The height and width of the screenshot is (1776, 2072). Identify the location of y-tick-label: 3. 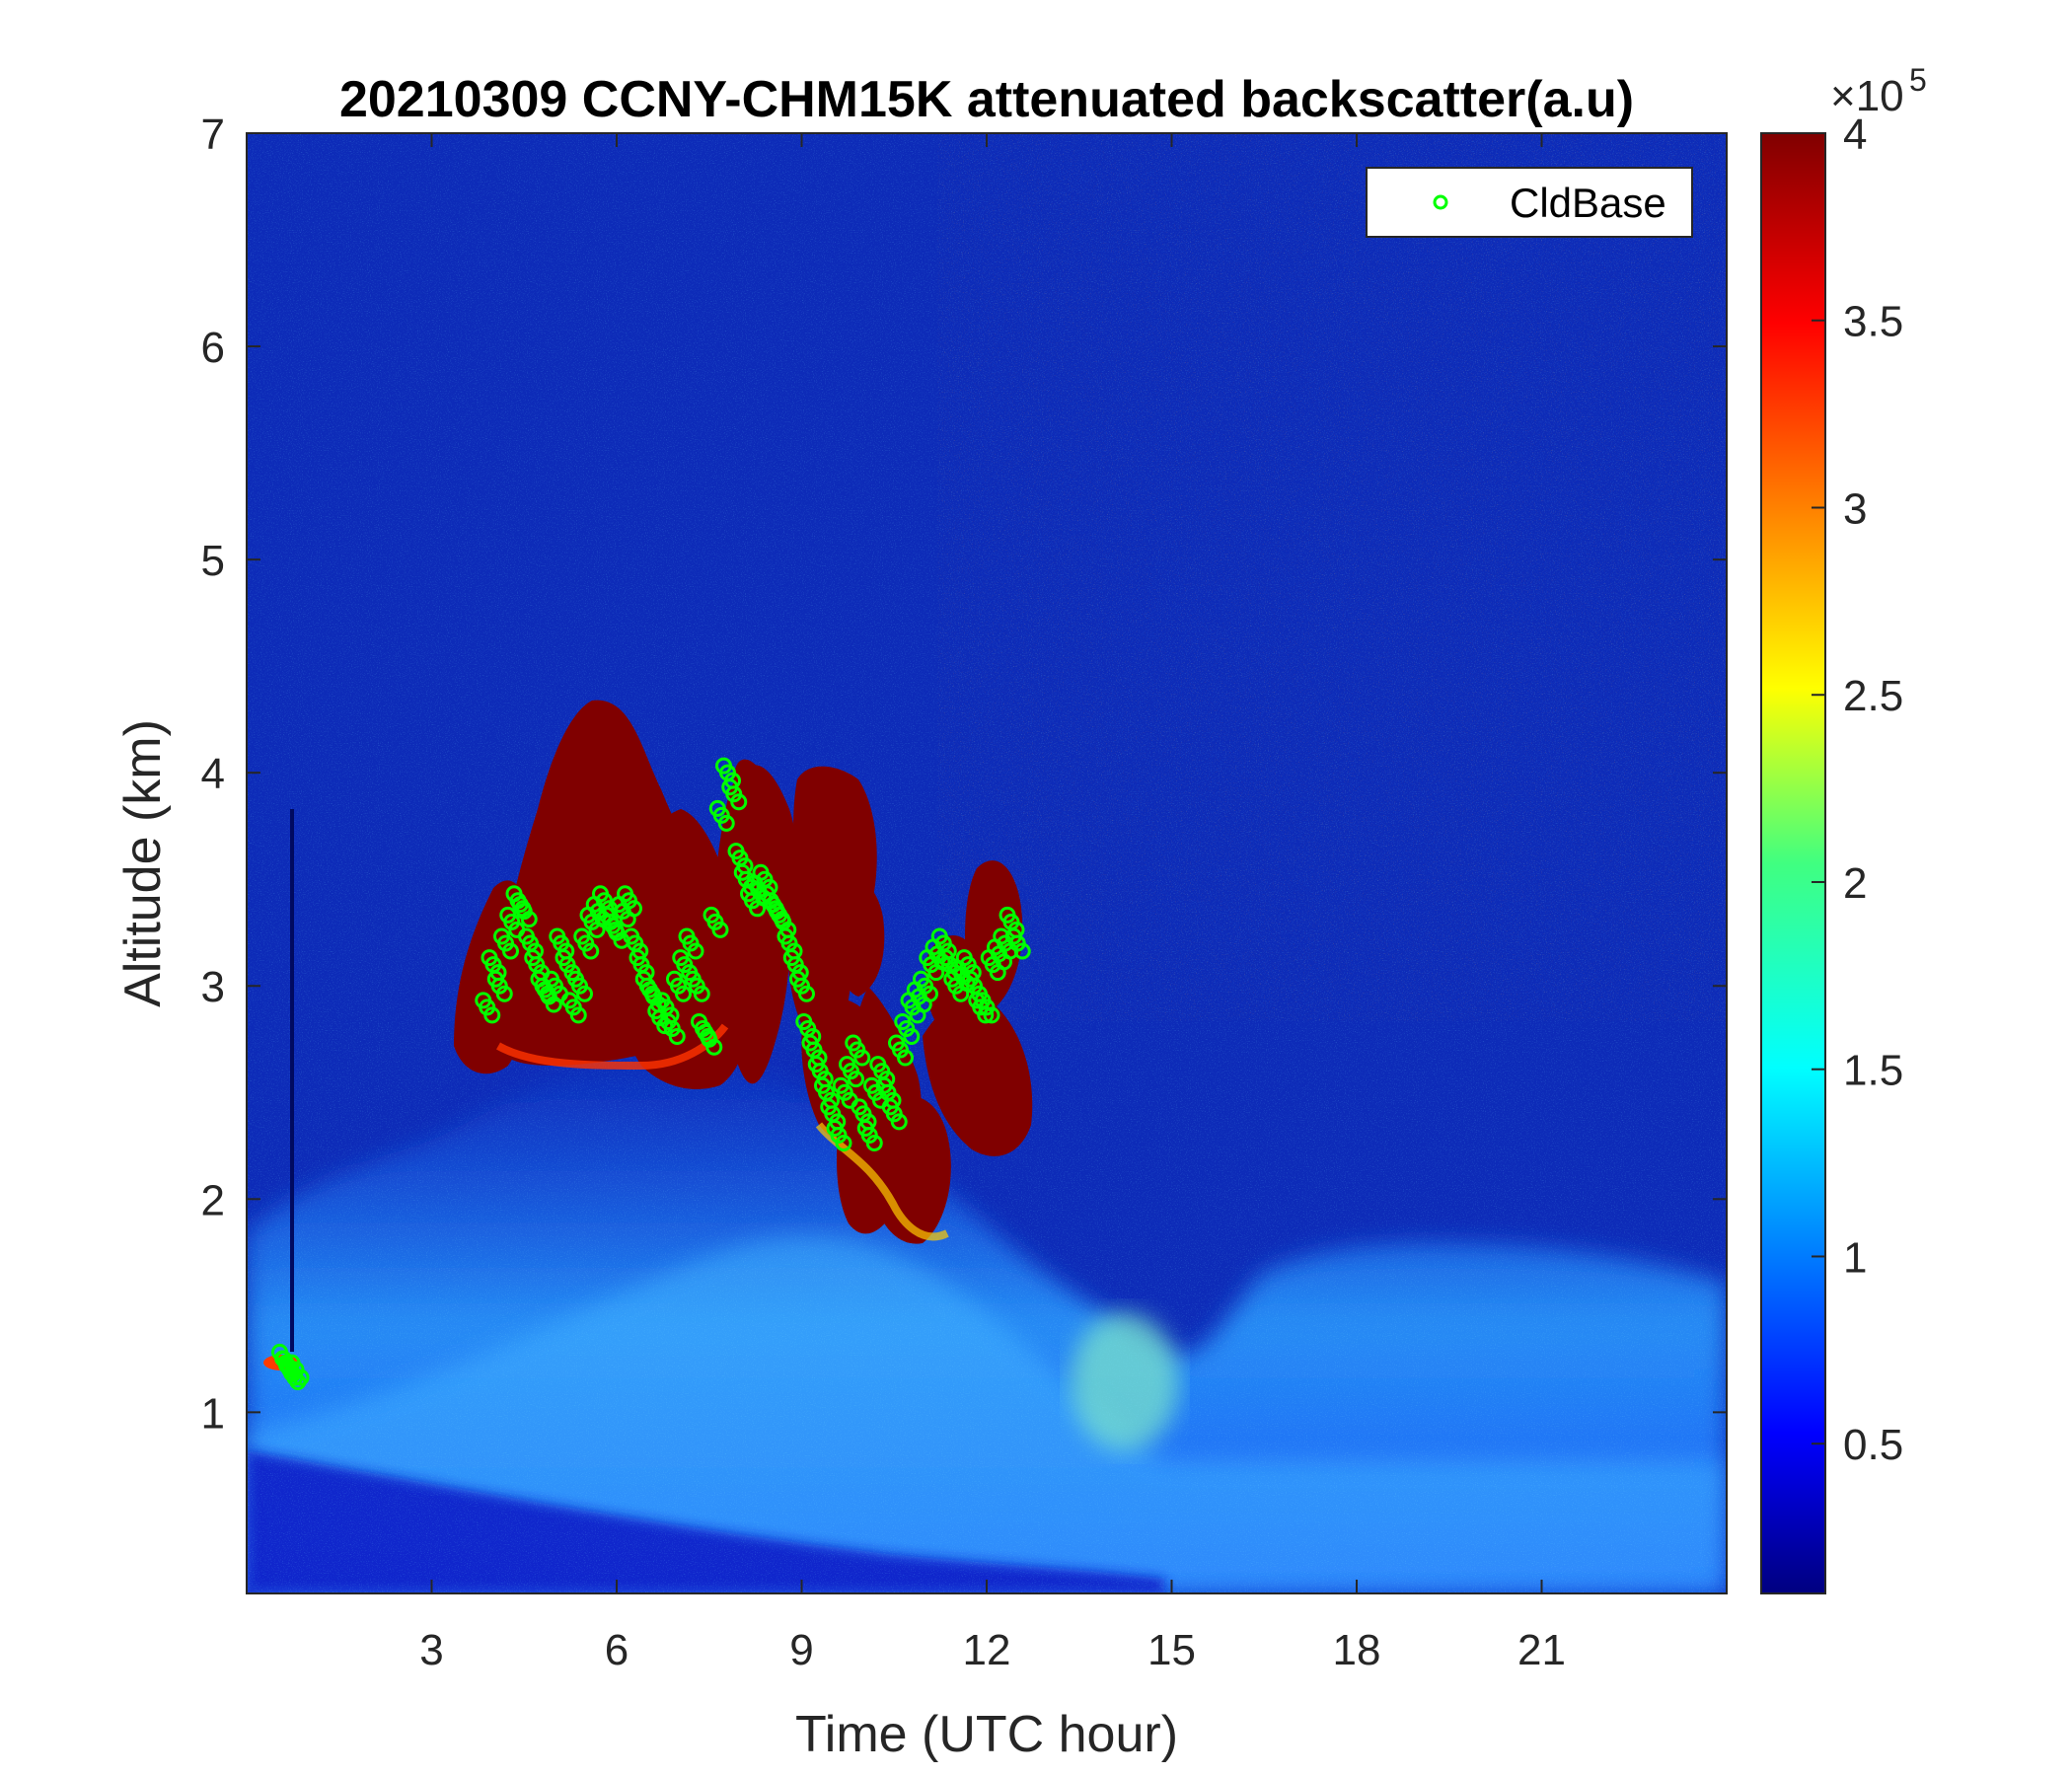
(213, 987).